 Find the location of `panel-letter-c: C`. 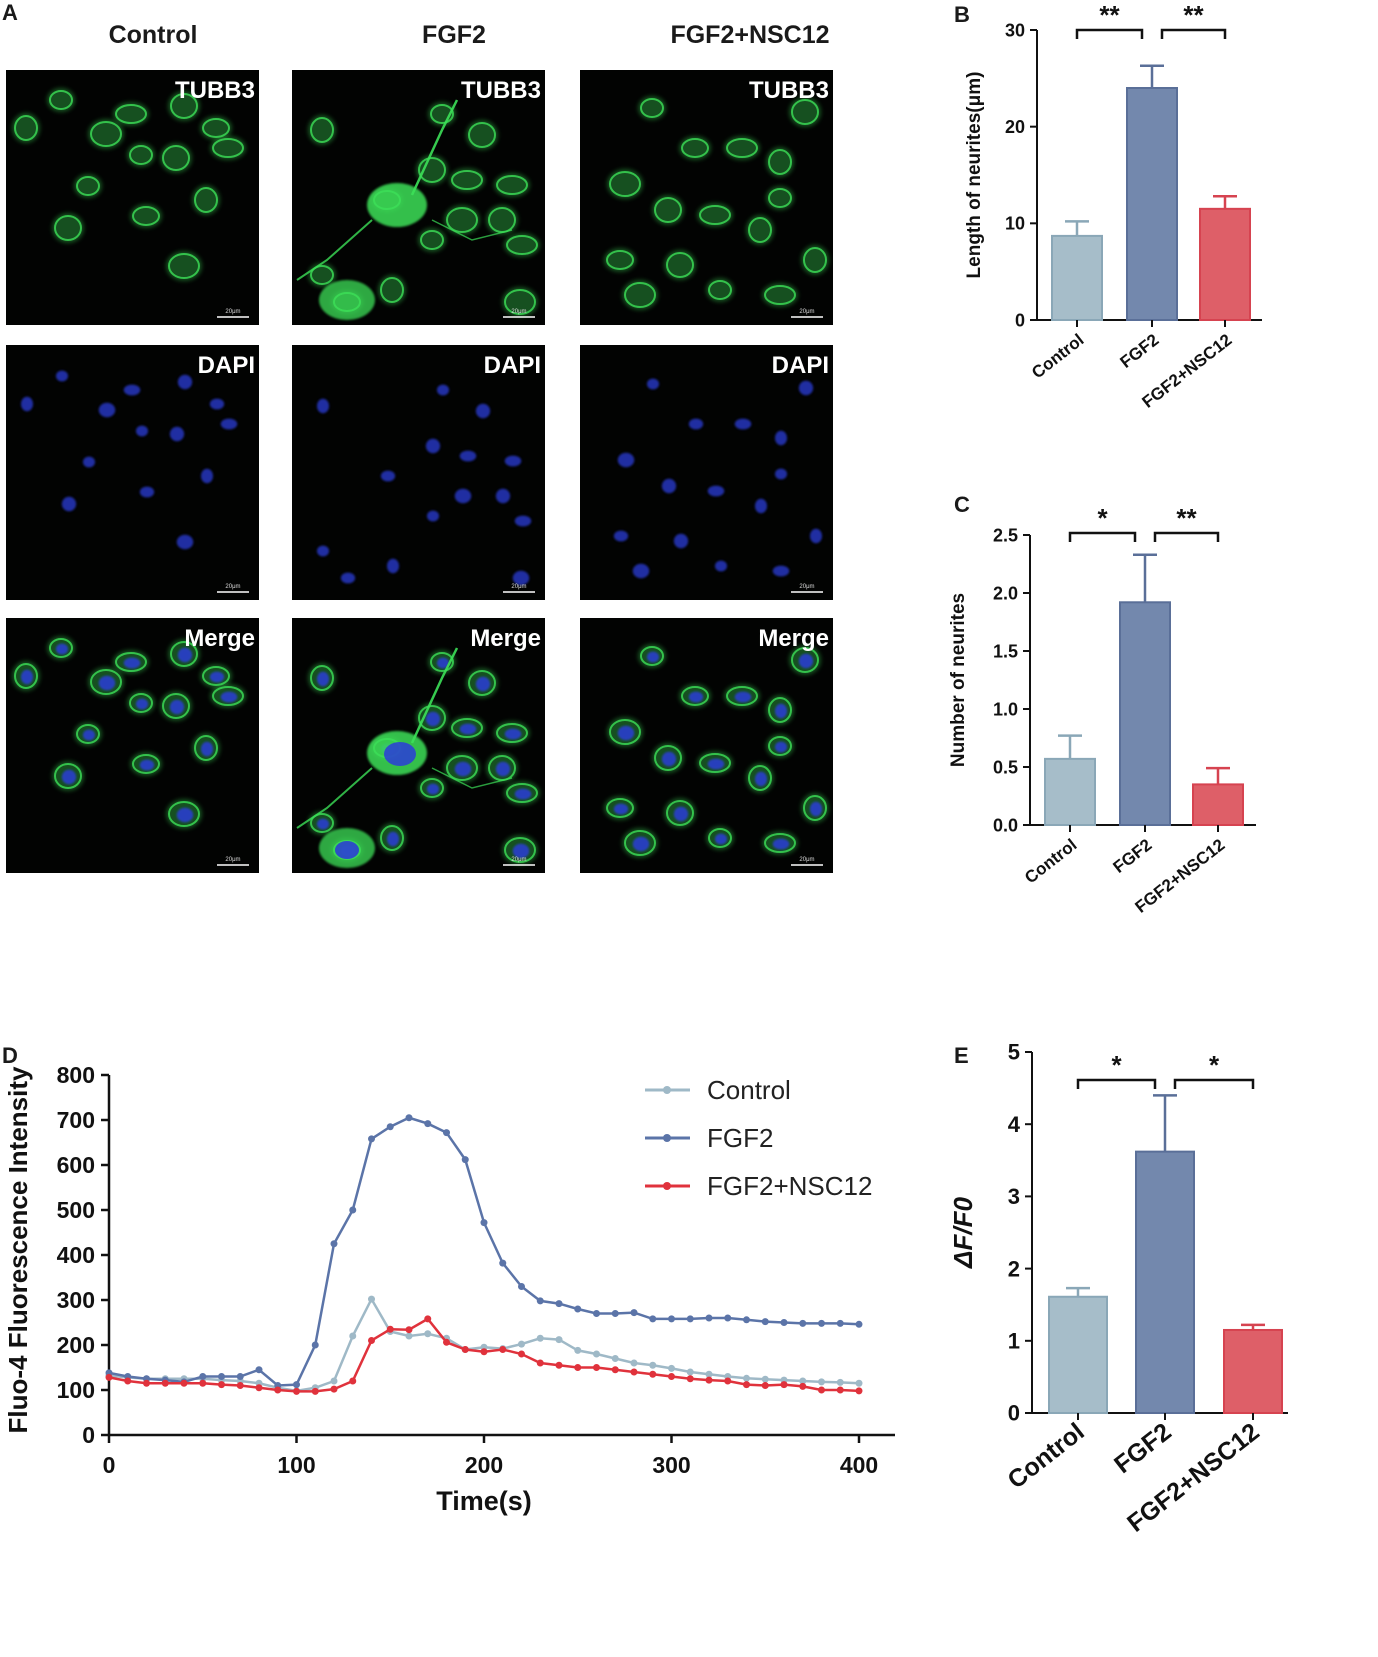

panel-letter-c: C is located at coordinates (962, 504).